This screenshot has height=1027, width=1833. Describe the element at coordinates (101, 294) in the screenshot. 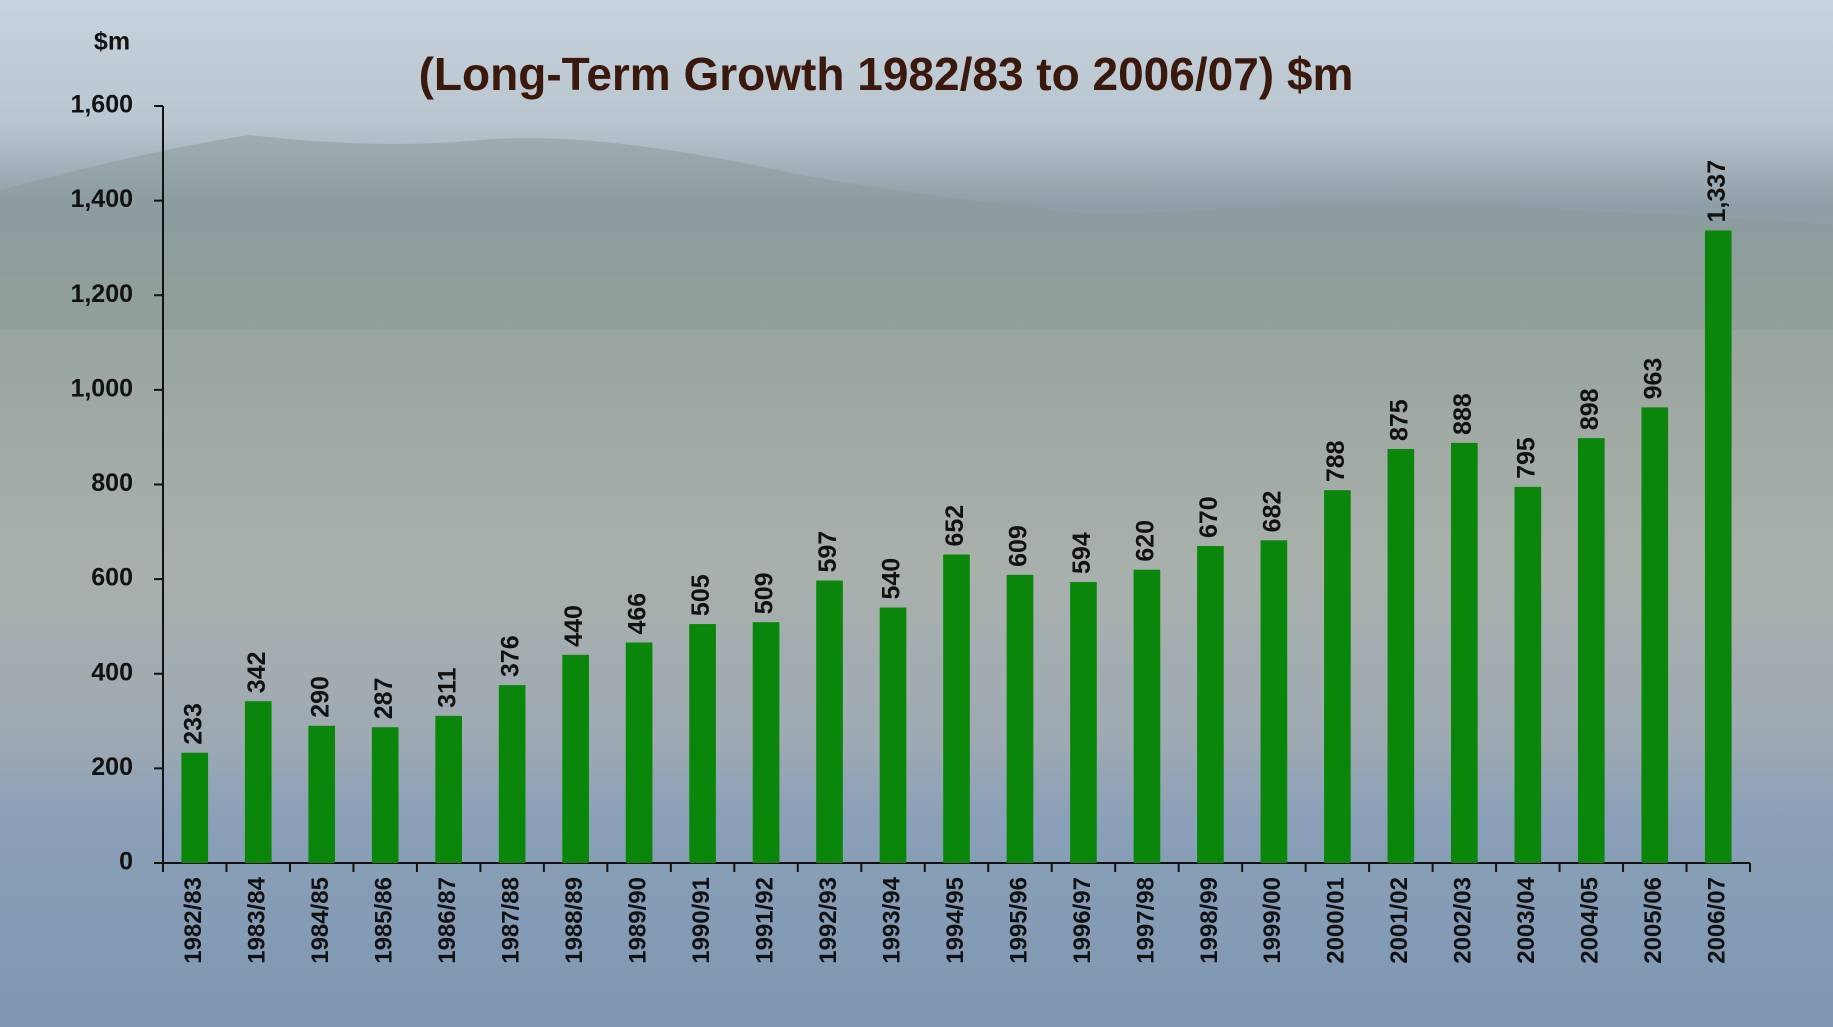

I see `y-tick-label: 1,200` at that location.